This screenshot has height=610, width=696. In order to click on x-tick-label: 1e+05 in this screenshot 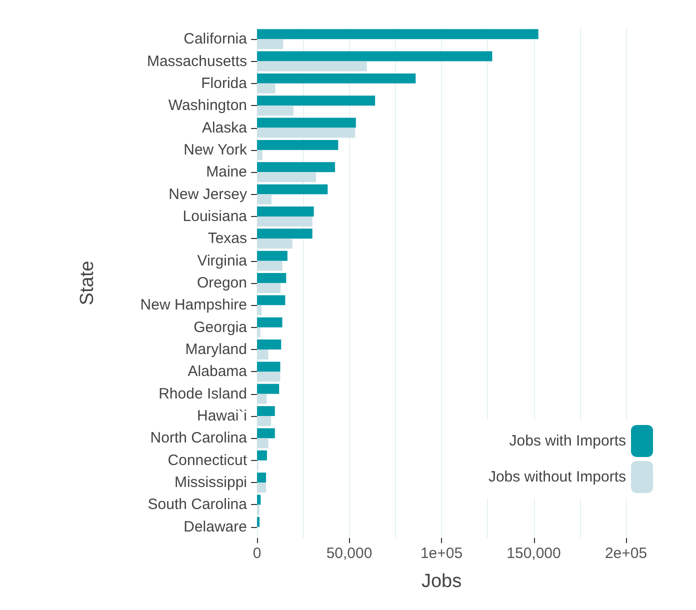, I will do `click(441, 553)`.